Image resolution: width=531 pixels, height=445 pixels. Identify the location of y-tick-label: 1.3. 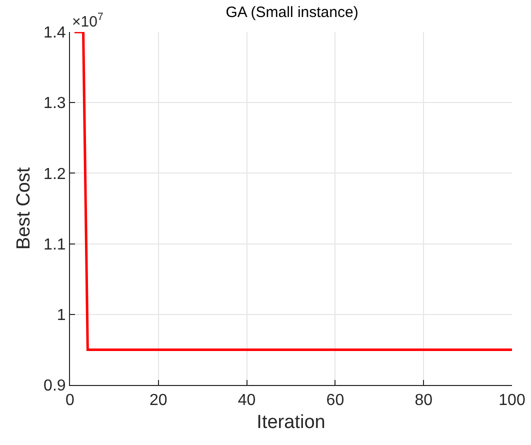
(55, 103).